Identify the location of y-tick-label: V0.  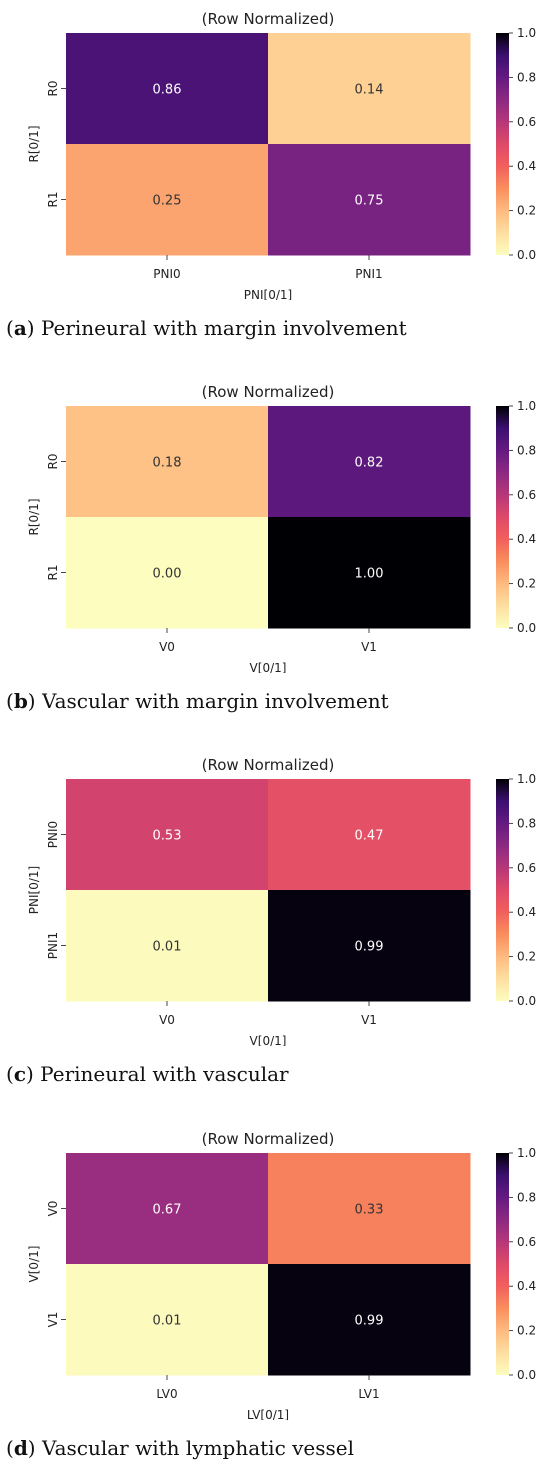
(53, 1209).